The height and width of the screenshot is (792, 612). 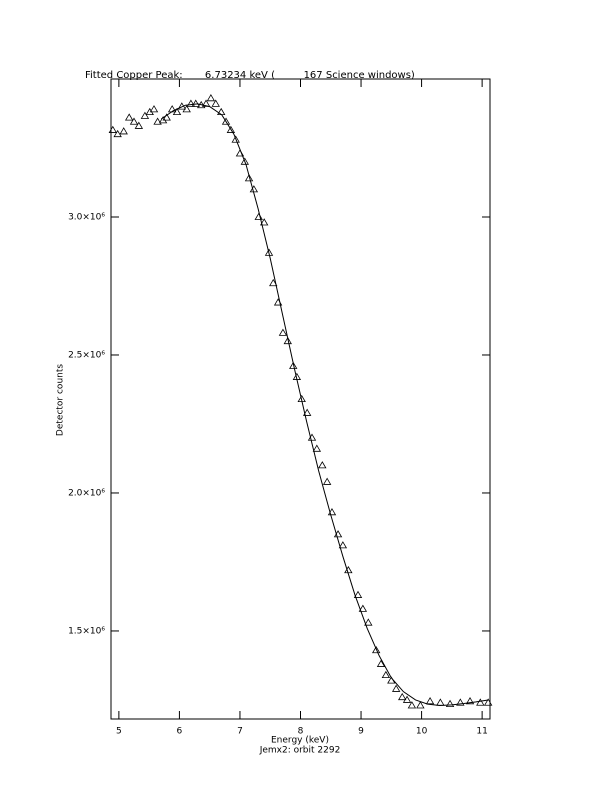 What do you see at coordinates (61, 400) in the screenshot?
I see `y-axis-label: Detector counts` at bounding box center [61, 400].